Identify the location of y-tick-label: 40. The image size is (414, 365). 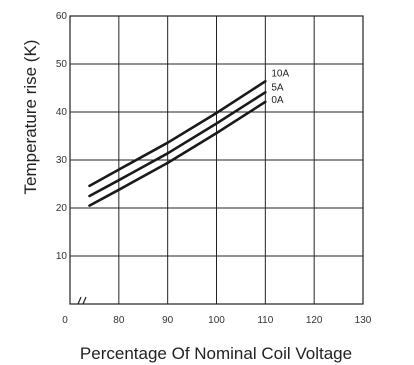
(62, 112).